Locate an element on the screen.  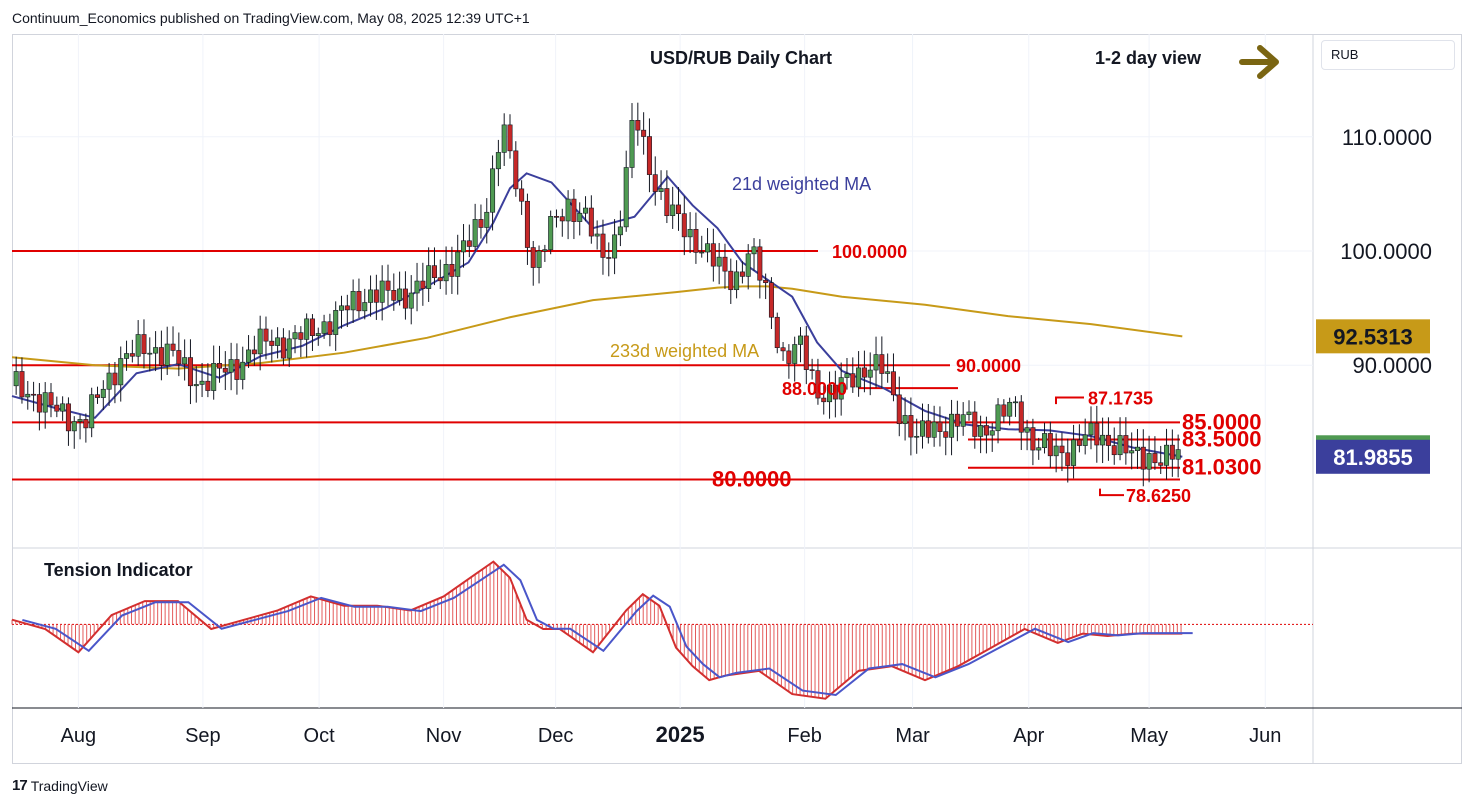
tradingview-logo: 17 TradingView is located at coordinates (60, 785).